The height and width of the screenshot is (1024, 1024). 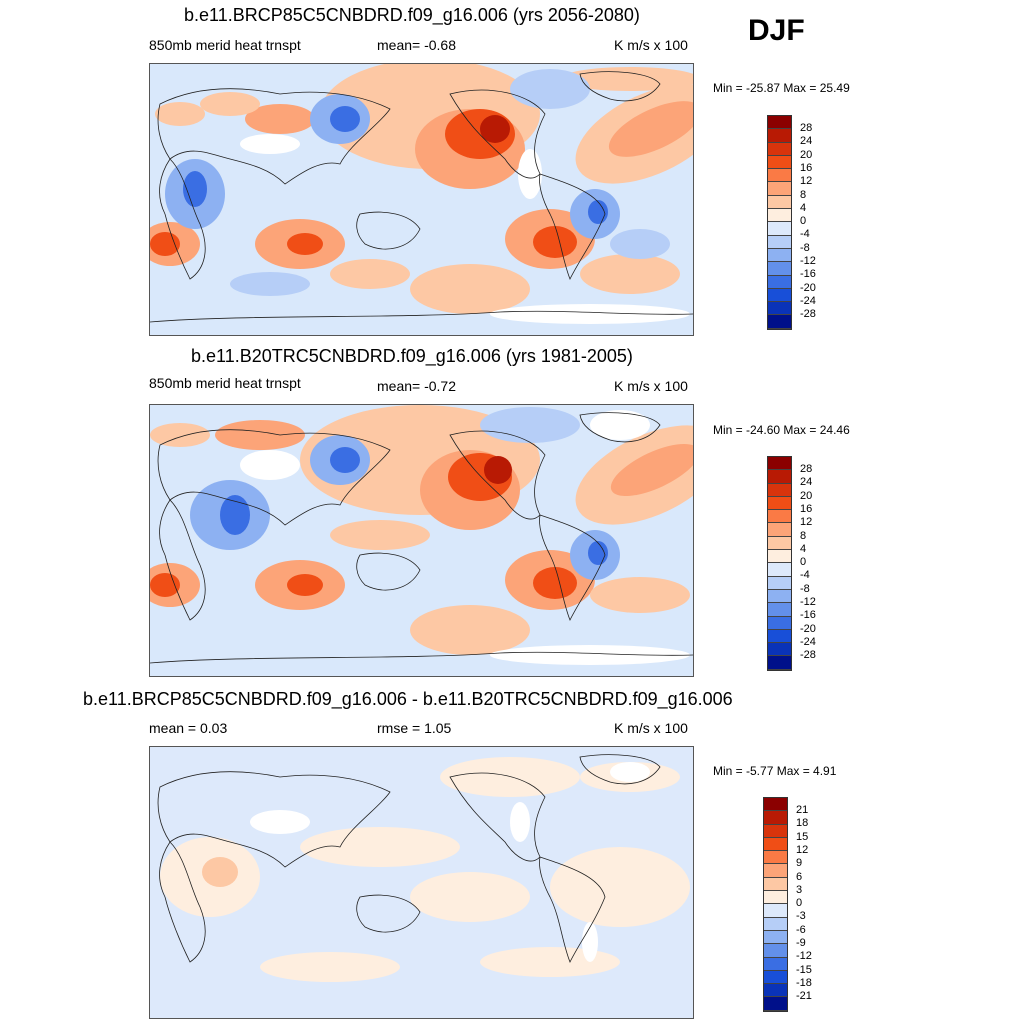 I want to click on cbar-tick: 21, so click(x=802, y=810).